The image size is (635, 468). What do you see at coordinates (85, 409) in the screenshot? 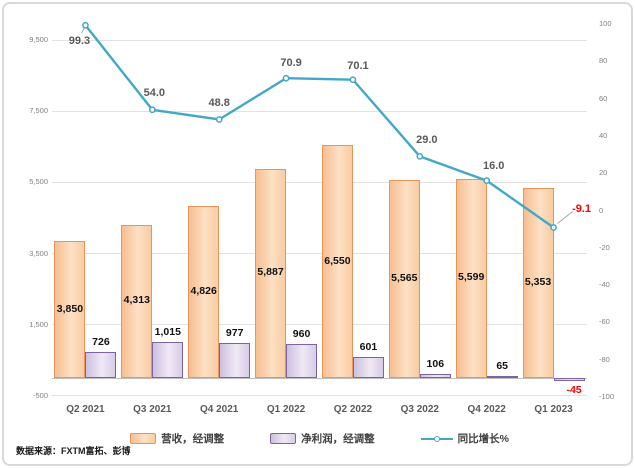
I see `category-label: Q2 2021` at bounding box center [85, 409].